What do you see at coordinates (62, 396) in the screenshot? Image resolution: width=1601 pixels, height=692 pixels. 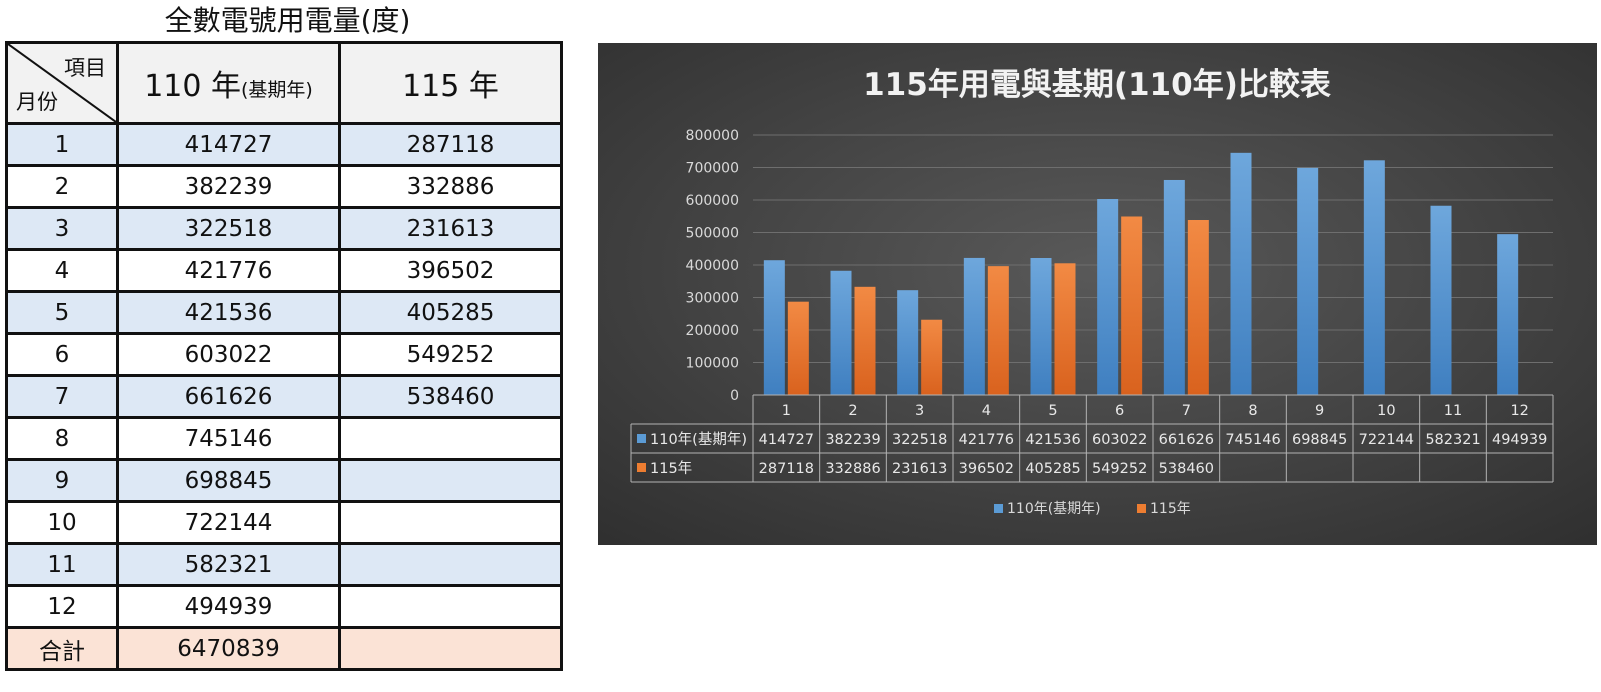 I see `month-cell: 7` at bounding box center [62, 396].